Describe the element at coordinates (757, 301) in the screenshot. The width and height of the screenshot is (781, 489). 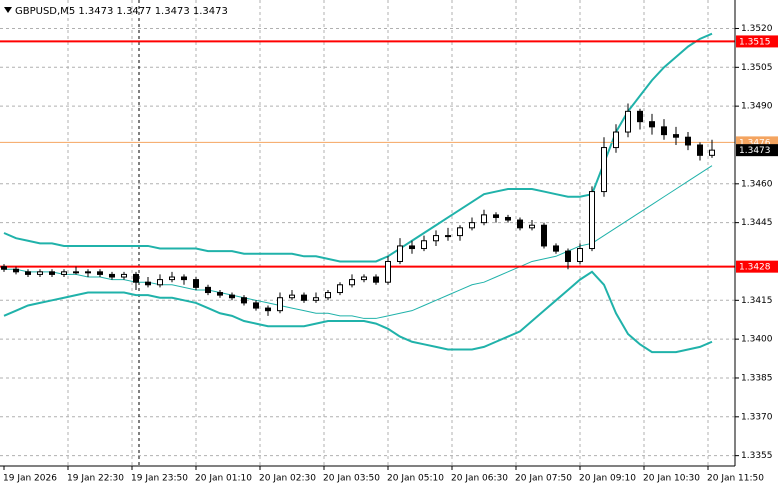
I see `y-tick-label: 1.3415` at that location.